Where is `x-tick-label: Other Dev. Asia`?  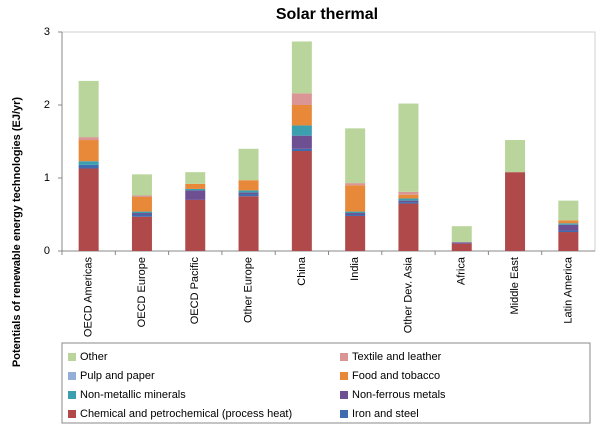 x-tick-label: Other Dev. Asia is located at coordinates (408, 294).